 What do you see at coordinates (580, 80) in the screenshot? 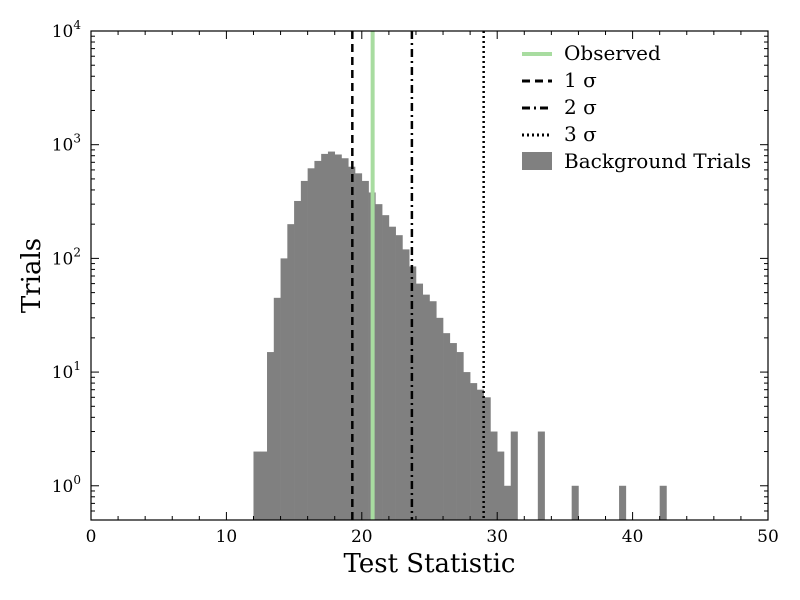
I see `legend-label: 1 σ` at bounding box center [580, 80].